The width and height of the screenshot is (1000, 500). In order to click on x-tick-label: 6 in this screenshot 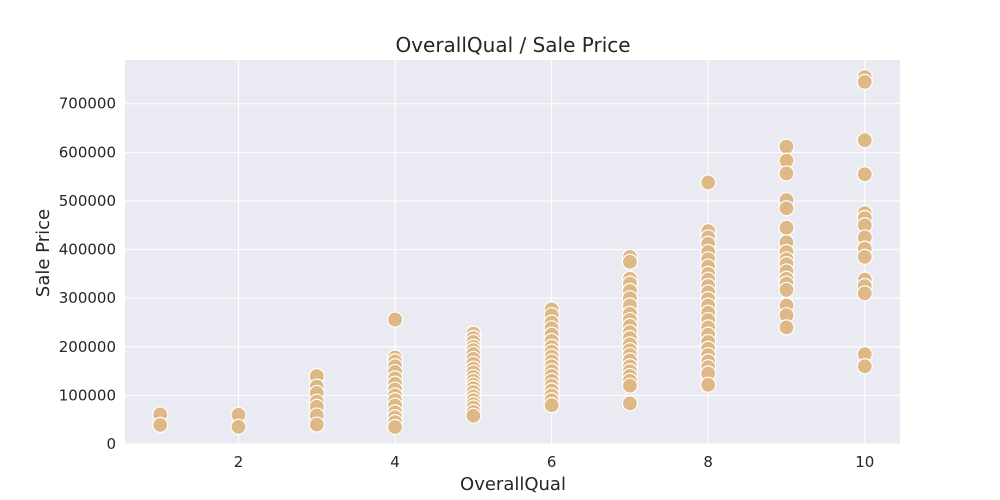, I will do `click(552, 462)`.